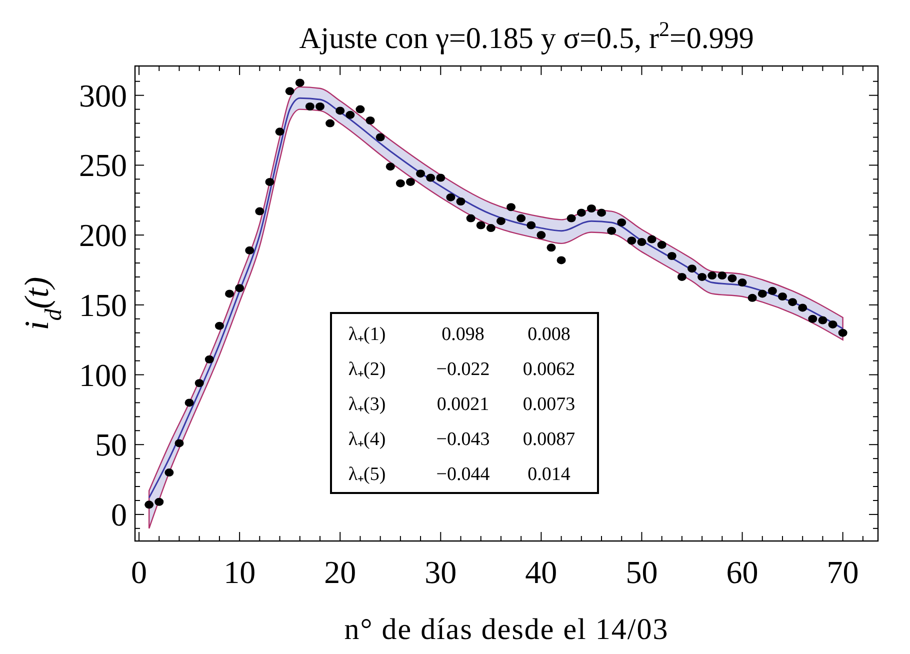 The image size is (910, 654). Describe the element at coordinates (103, 235) in the screenshot. I see `y-tick-label: 200` at that location.